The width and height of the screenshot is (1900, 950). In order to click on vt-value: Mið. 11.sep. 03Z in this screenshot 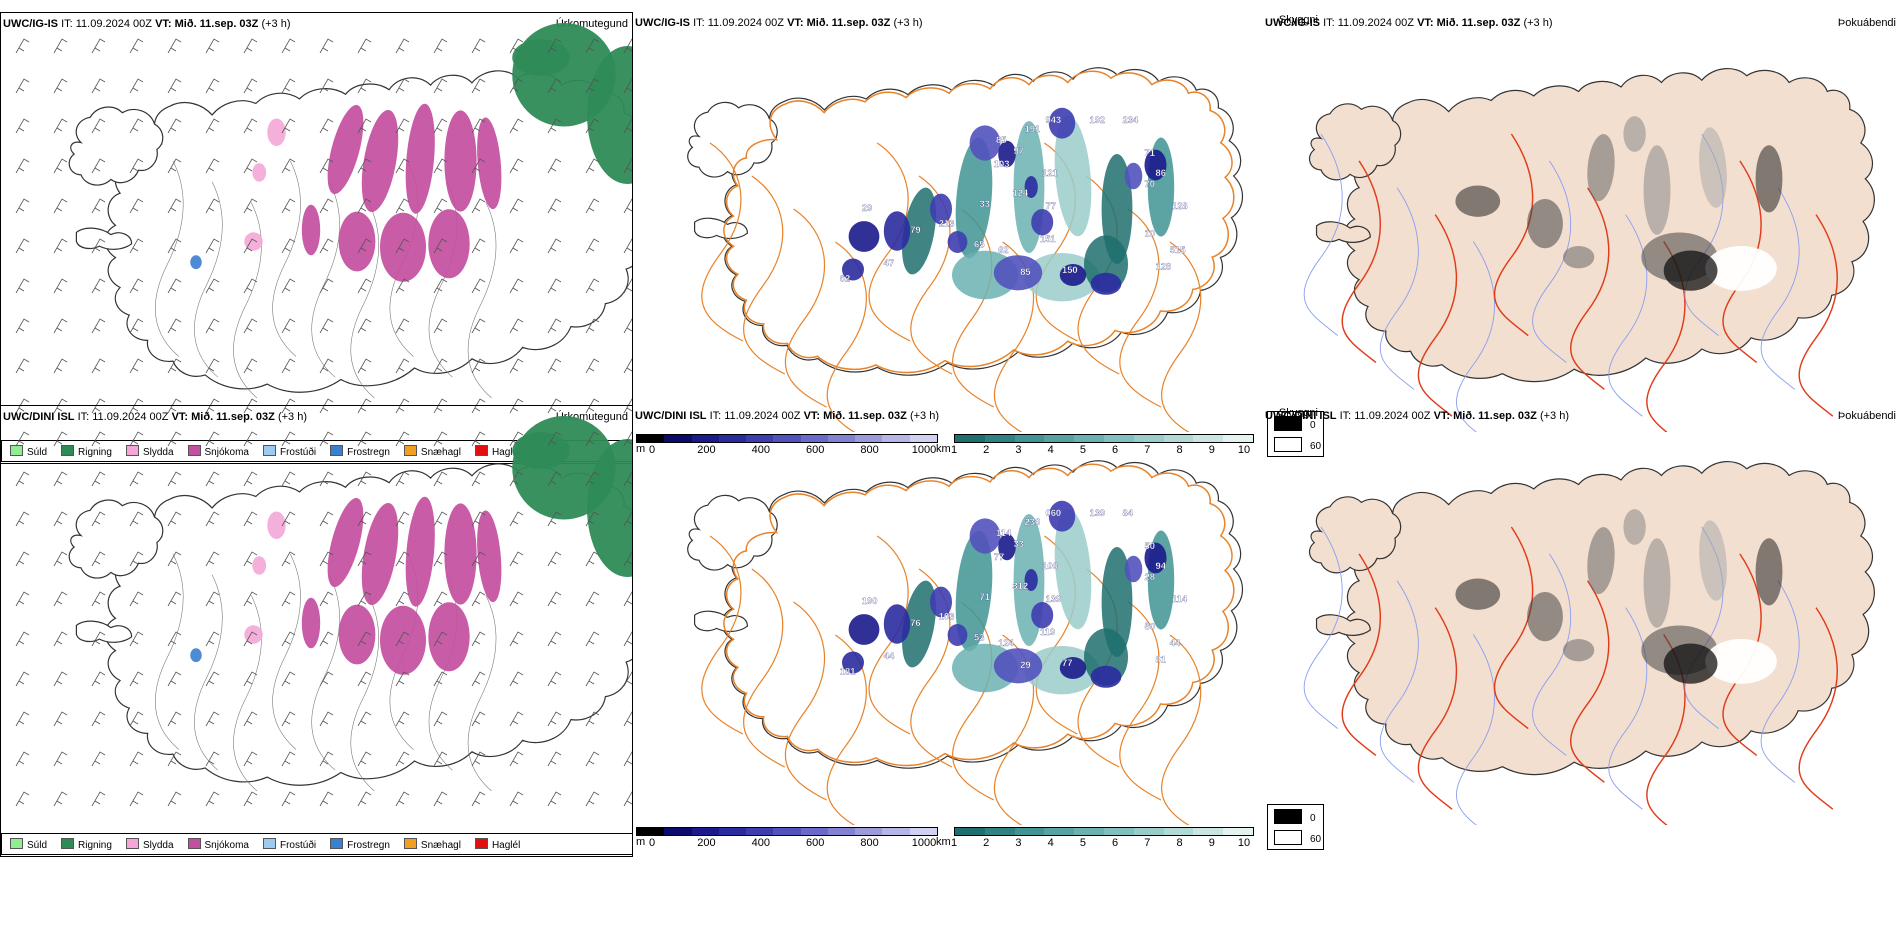, I will do `click(233, 417)`.